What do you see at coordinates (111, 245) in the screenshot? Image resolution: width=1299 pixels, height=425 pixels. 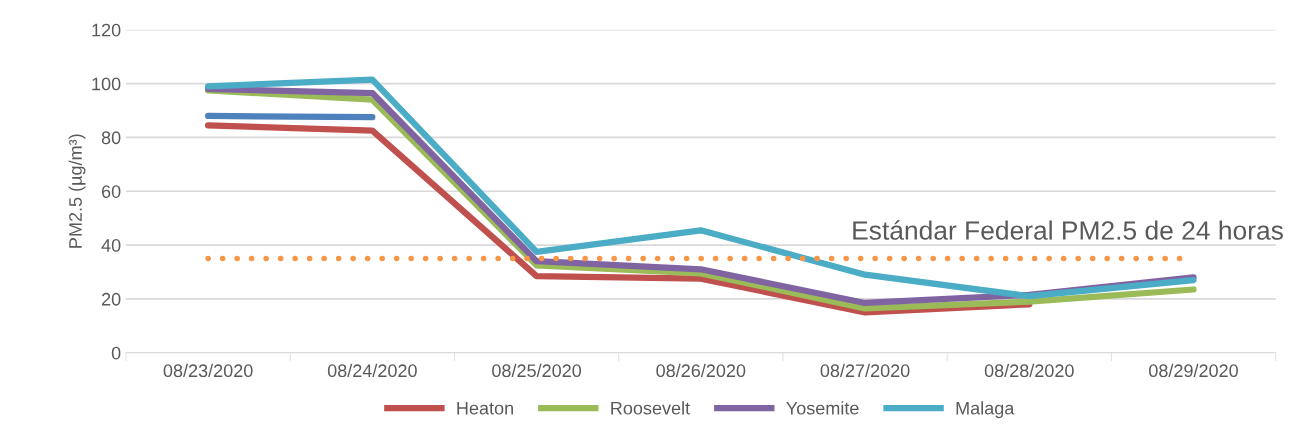 I see `y-tick-label: 40` at bounding box center [111, 245].